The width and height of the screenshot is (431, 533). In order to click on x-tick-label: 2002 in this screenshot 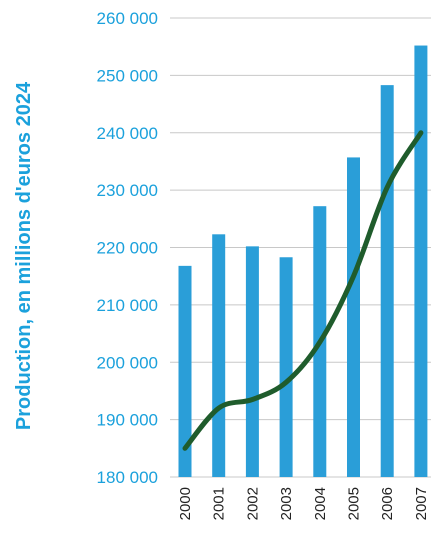, I will do `click(252, 503)`.